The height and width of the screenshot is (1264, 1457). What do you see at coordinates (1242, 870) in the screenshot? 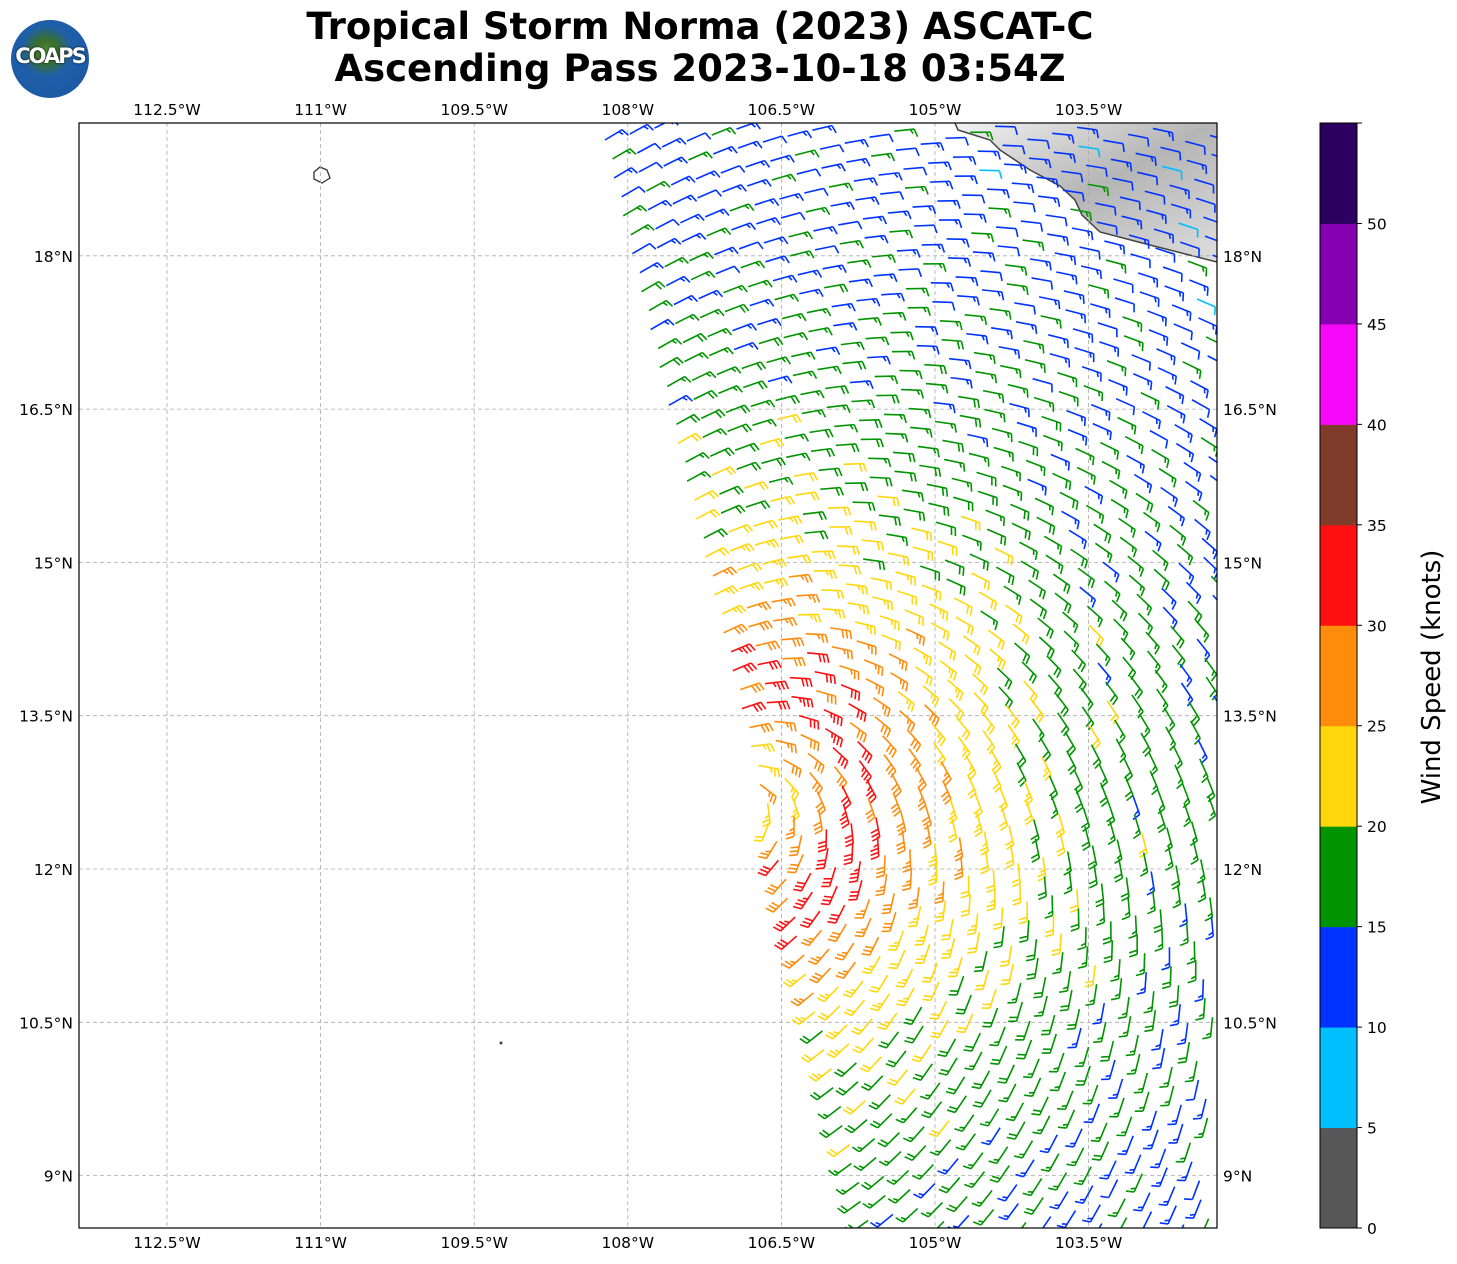
I see `lat-tick-label: 12°N` at bounding box center [1242, 870].